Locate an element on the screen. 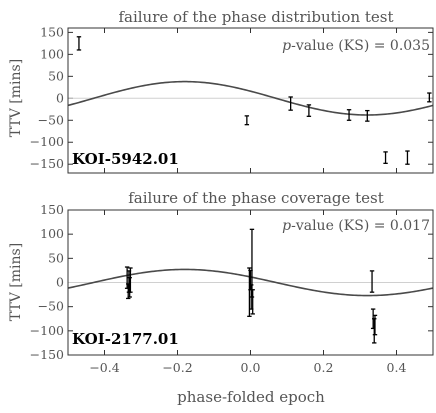 Image resolution: width=436 pixels, height=413 pixels. top-koi-label: KOI-5942.01 is located at coordinates (125, 159).